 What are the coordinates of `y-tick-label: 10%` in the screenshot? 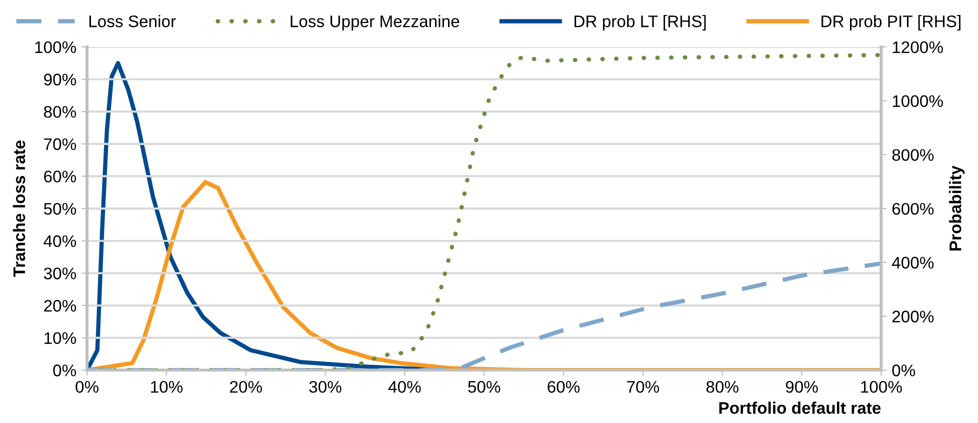 It's located at (60, 338).